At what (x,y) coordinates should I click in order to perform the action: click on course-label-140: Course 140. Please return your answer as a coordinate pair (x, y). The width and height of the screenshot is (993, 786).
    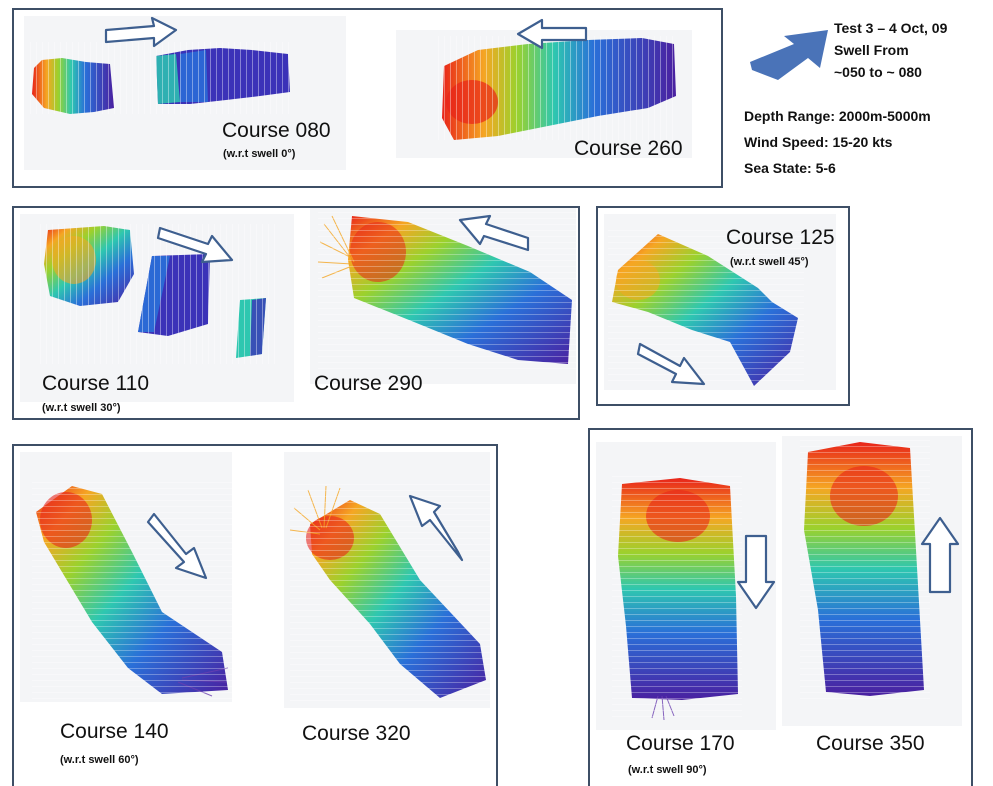
    Looking at the image, I should click on (114, 731).